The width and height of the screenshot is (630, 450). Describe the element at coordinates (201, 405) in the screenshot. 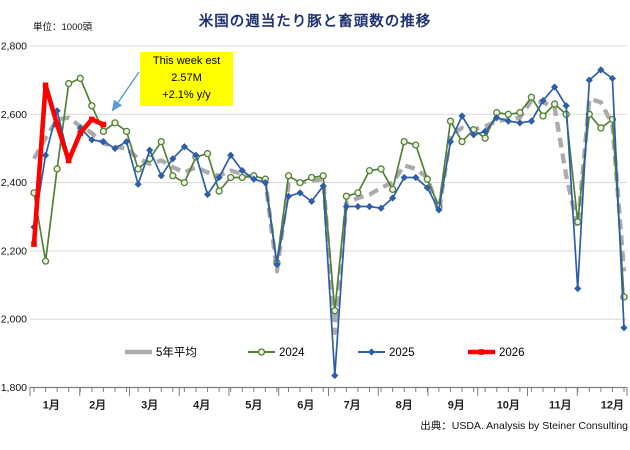

I see `month-label-4: 4月` at that location.